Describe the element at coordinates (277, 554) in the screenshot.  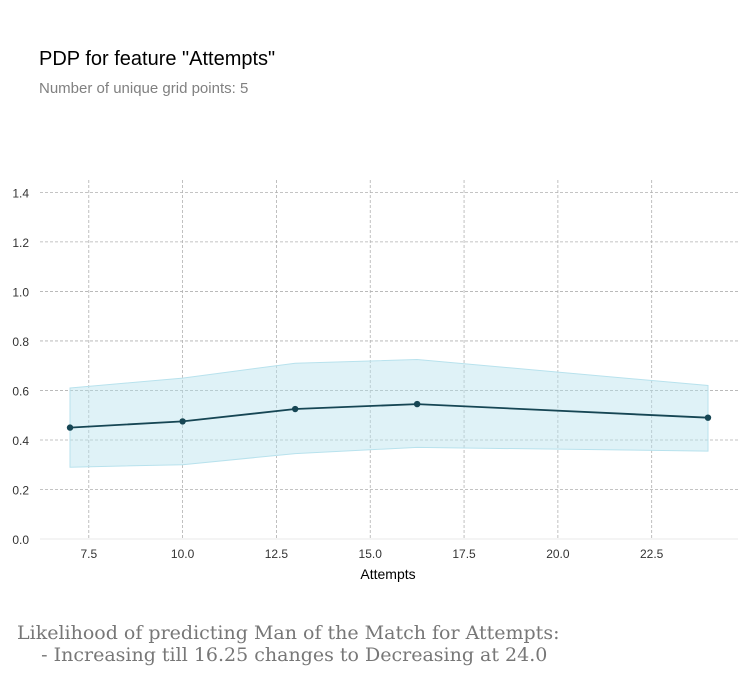
I see `x-tick-label: 12.5` at that location.